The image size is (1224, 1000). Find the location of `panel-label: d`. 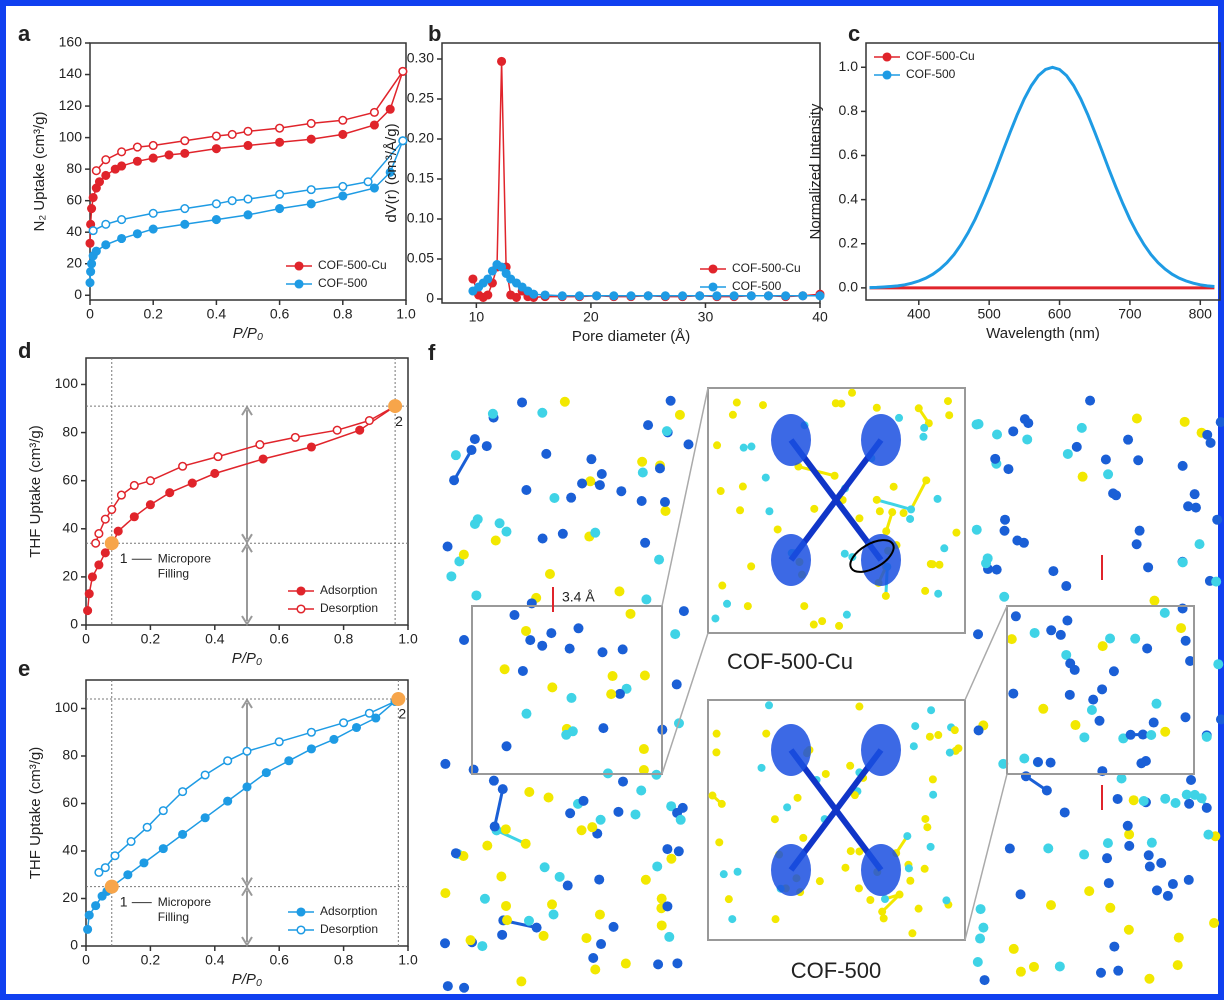

panel-label: d is located at coordinates (24, 350).